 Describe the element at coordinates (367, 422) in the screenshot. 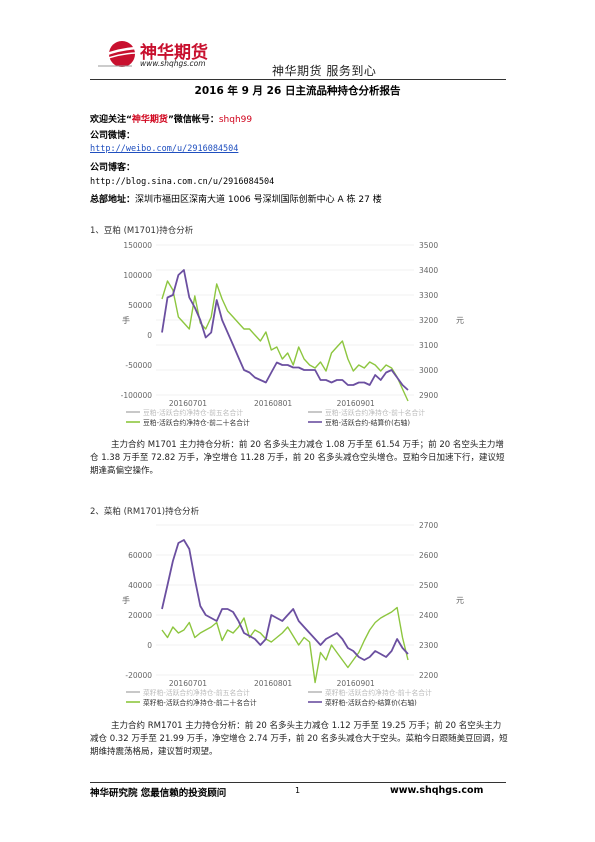

I see `legend-label: 豆粕-活跃合约-结算价(右轴)` at that location.